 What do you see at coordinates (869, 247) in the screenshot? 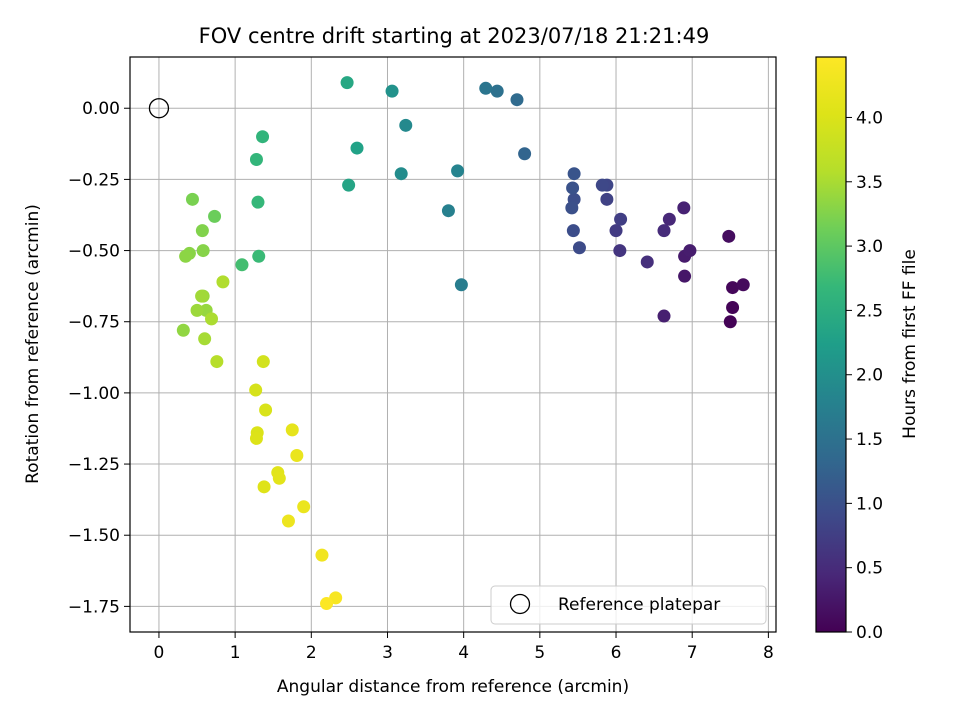
I see `colorbar-tick-label: 3.0` at bounding box center [869, 247].